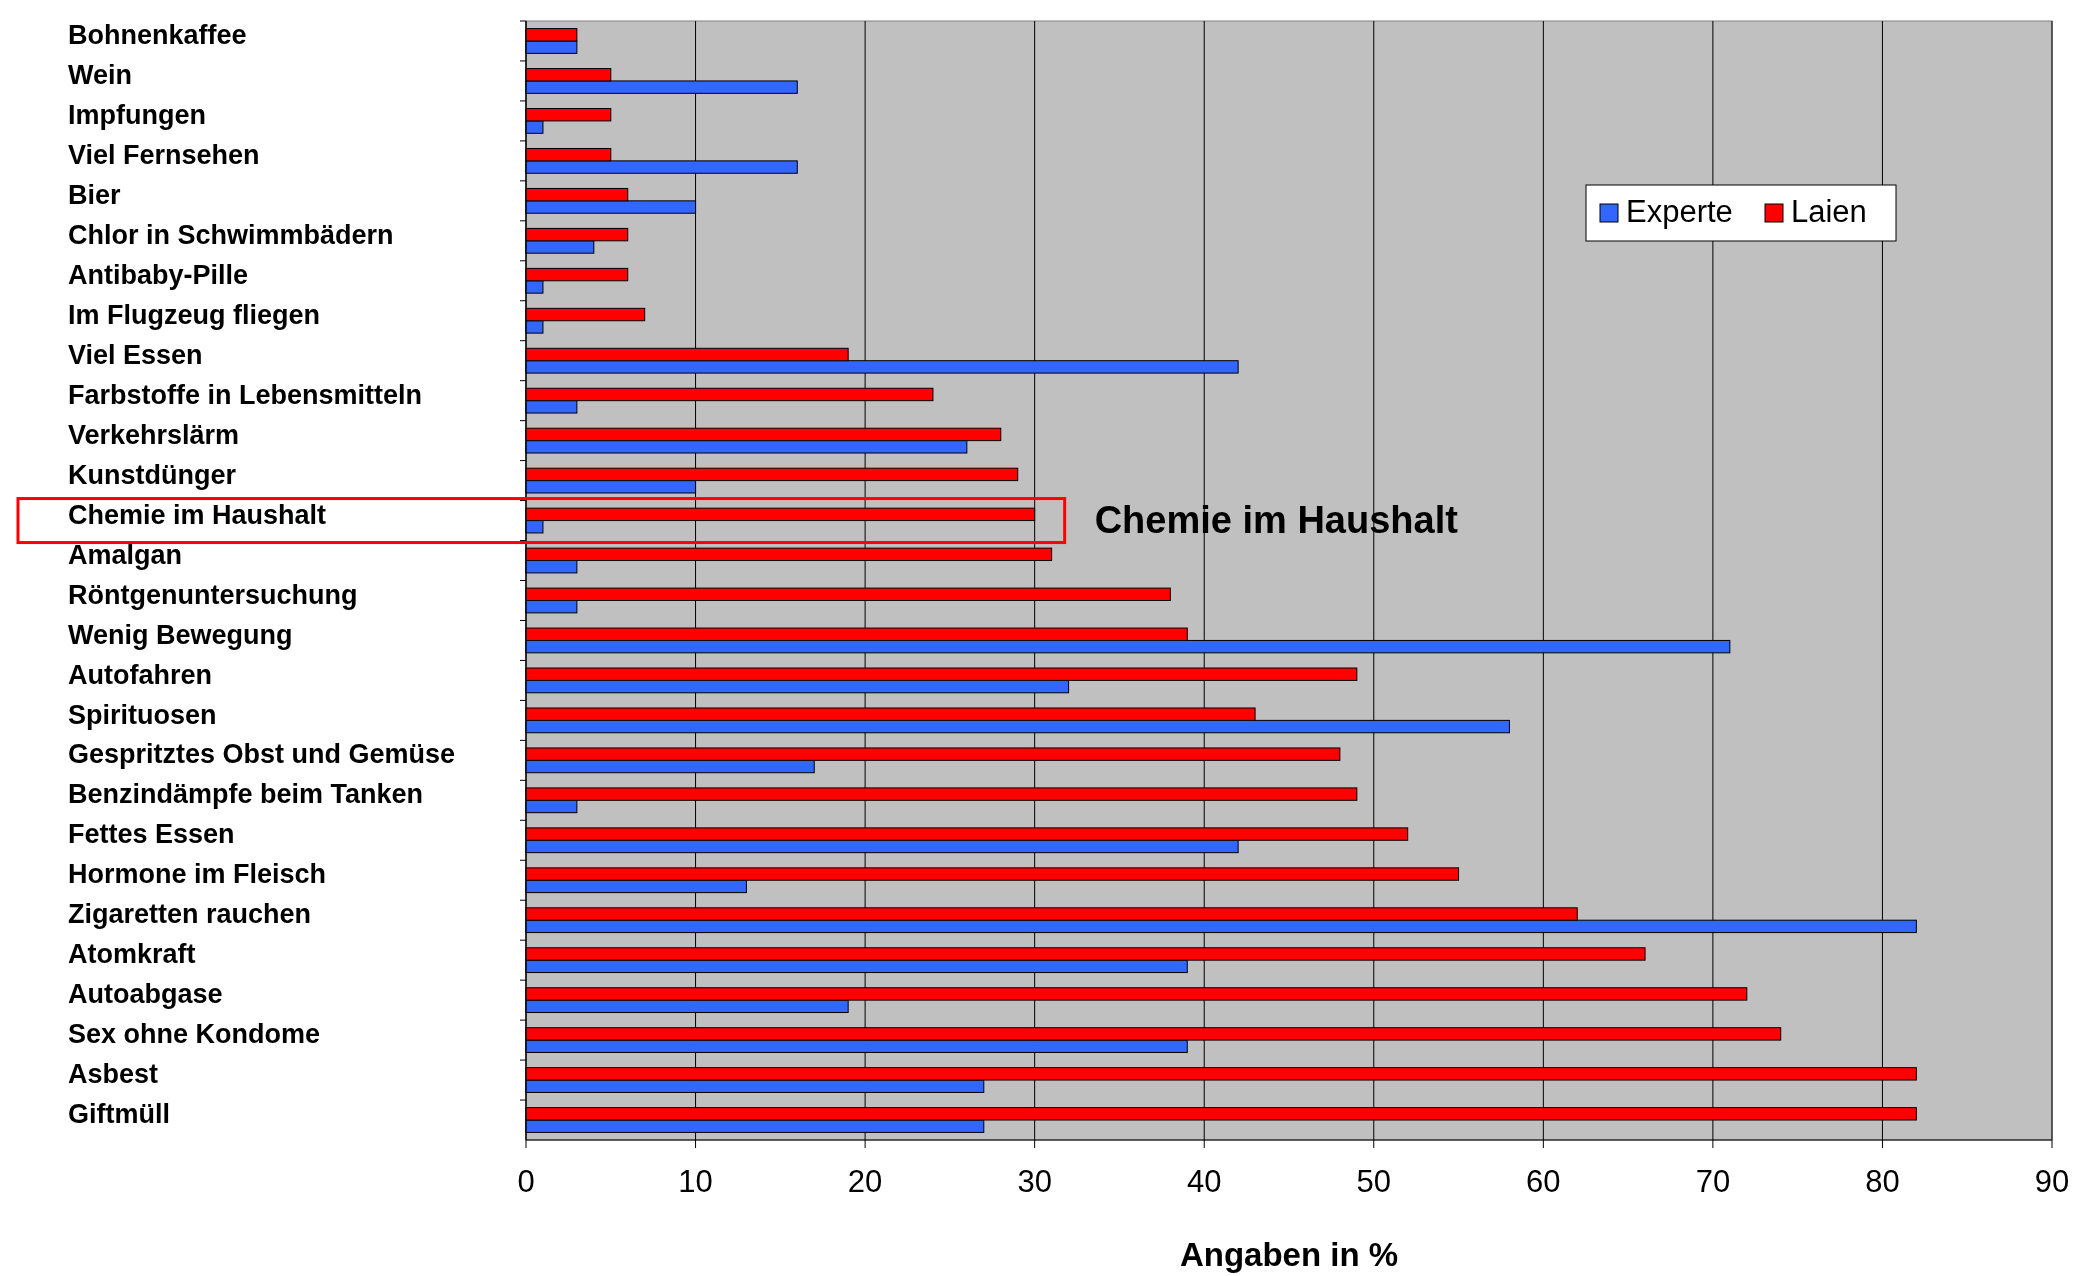  Describe the element at coordinates (154, 434) in the screenshot. I see `y-tick-label: Verkehrslärm` at that location.